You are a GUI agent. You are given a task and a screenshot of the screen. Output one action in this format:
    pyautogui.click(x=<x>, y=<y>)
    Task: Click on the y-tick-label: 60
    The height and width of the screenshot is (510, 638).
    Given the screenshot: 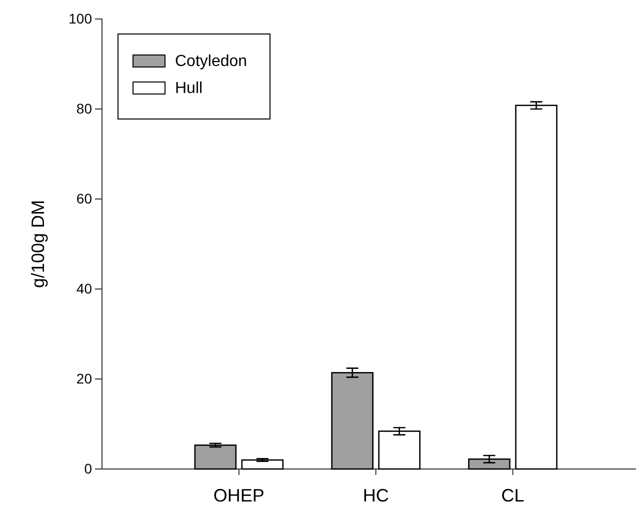 What is the action you would take?
    pyautogui.click(x=84, y=198)
    